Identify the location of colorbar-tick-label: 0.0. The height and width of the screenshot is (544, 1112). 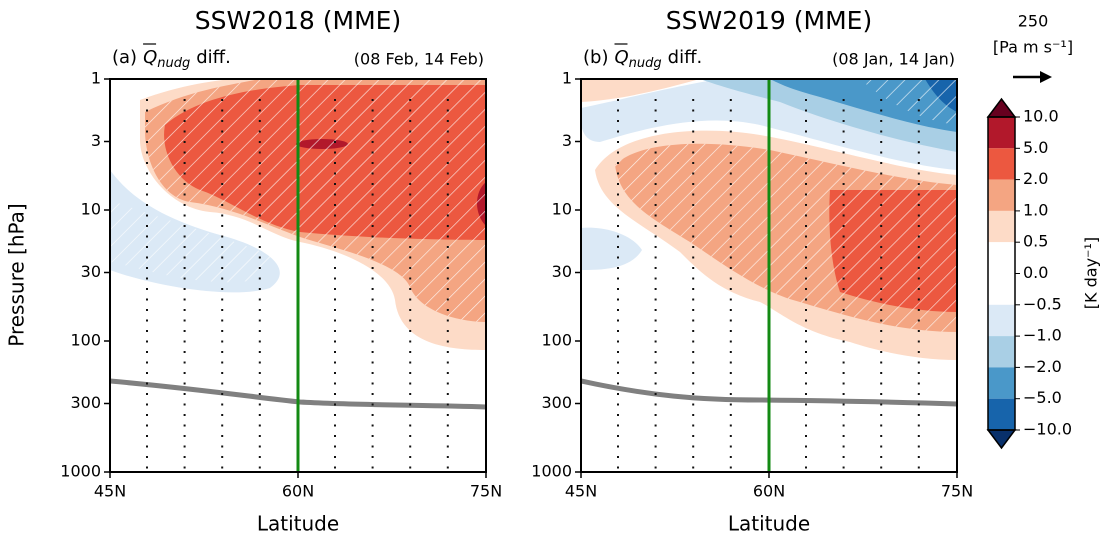
(1035, 272).